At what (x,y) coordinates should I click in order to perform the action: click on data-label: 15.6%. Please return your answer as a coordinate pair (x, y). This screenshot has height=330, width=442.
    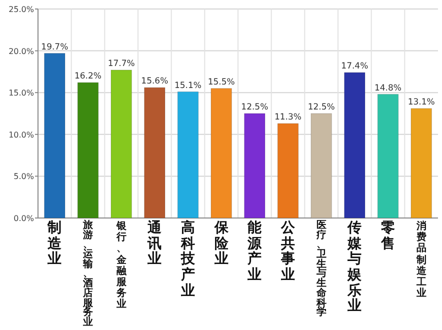
    Looking at the image, I should click on (154, 81).